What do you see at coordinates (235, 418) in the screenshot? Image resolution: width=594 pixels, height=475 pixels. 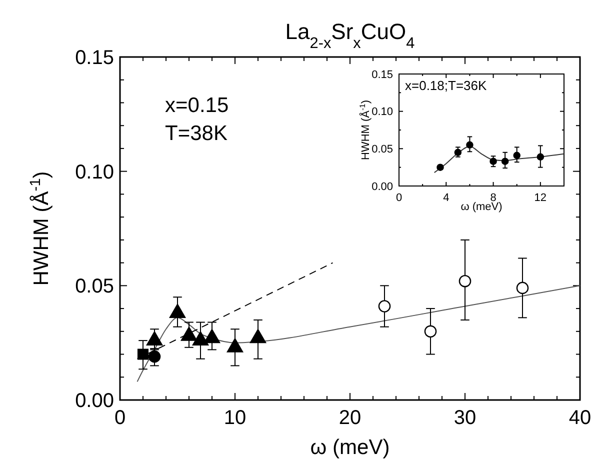 I see `x-tick-label: 10` at bounding box center [235, 418].